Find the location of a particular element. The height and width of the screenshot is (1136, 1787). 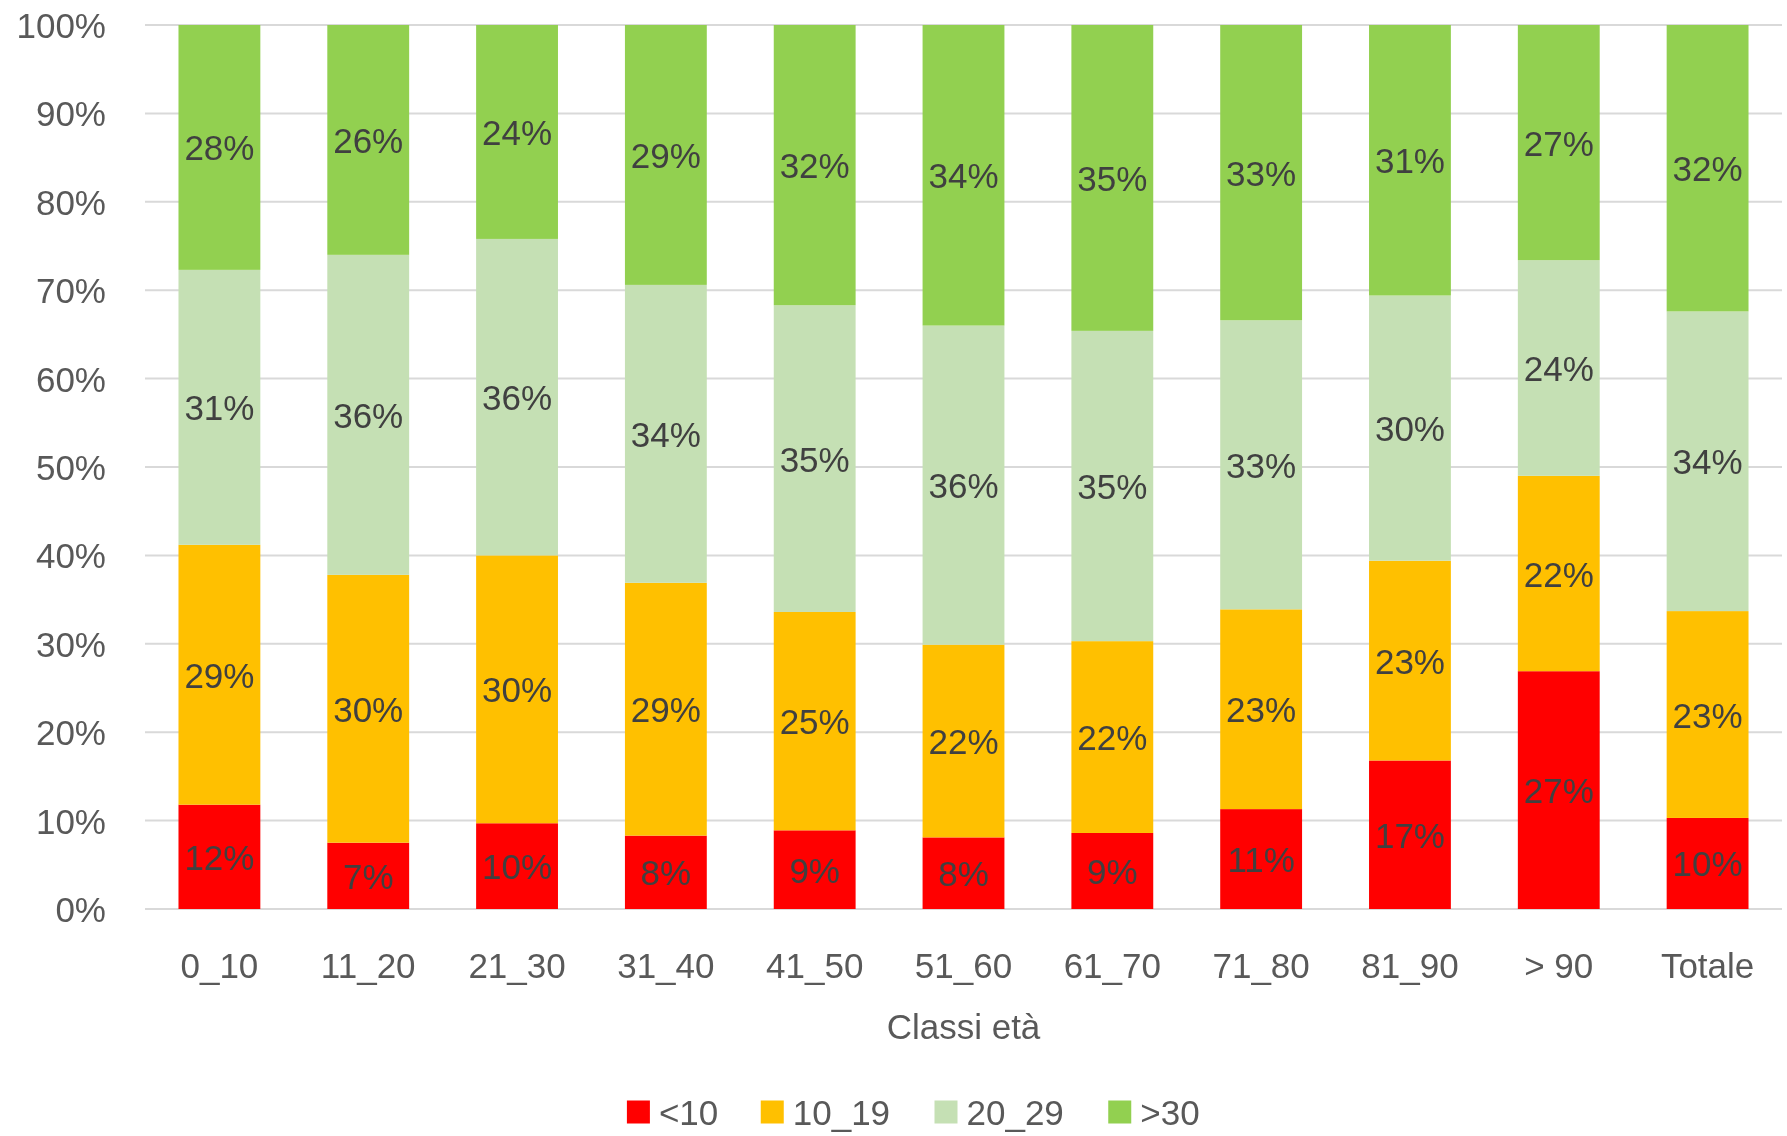

x-tick-label: 81_90 is located at coordinates (1410, 965).